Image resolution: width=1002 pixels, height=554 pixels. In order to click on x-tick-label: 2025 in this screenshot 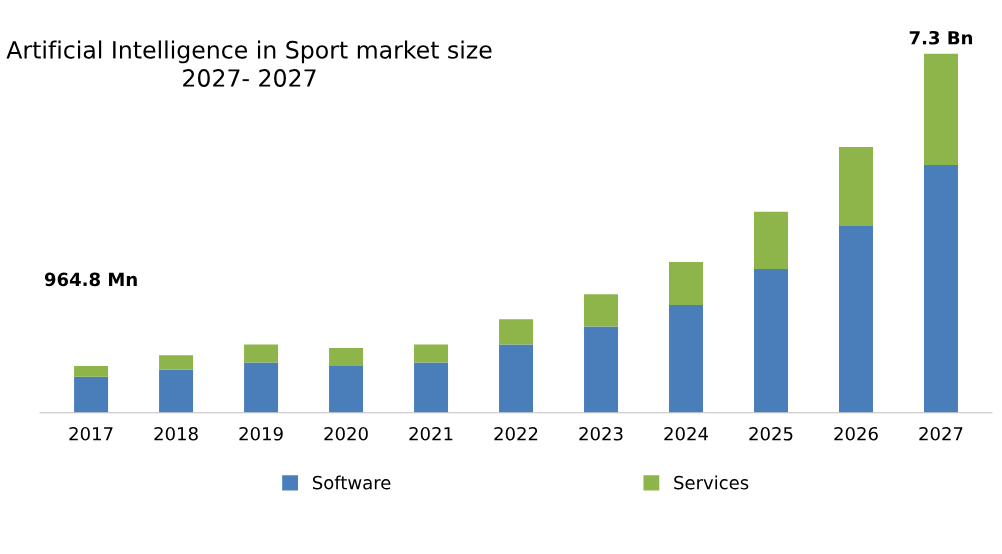, I will do `click(771, 433)`.